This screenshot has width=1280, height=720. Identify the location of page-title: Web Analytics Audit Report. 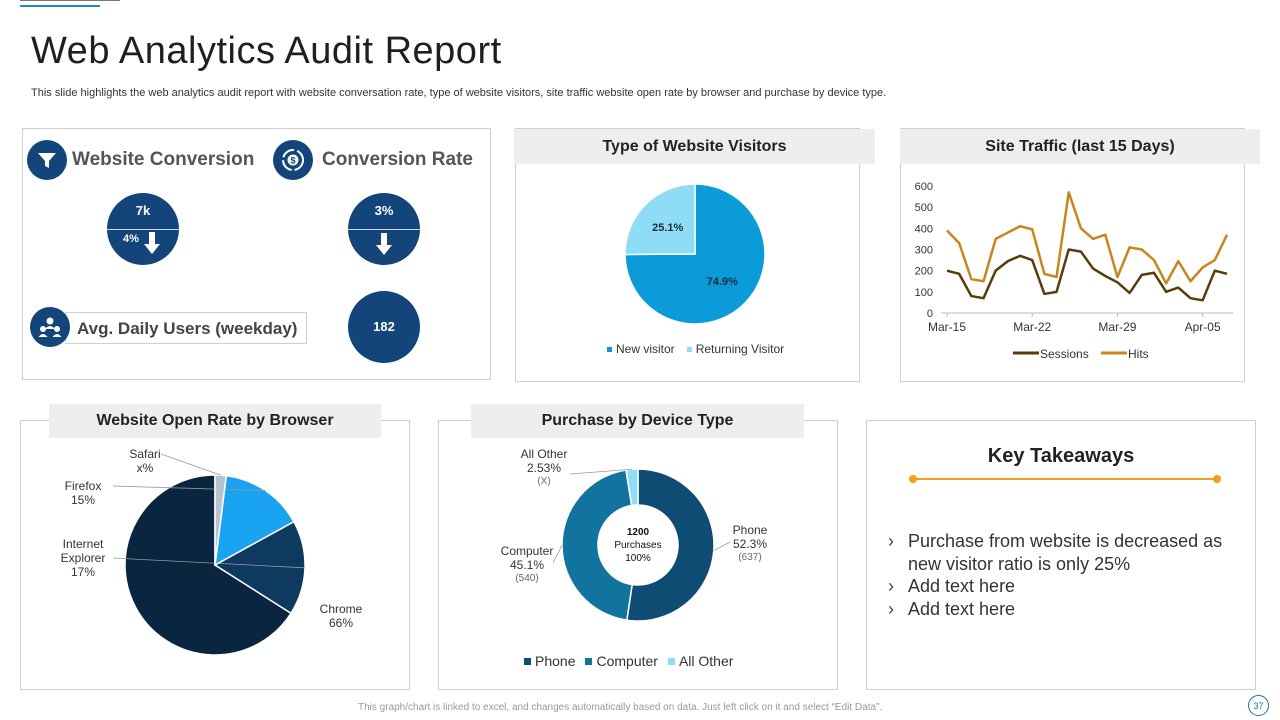
(266, 51).